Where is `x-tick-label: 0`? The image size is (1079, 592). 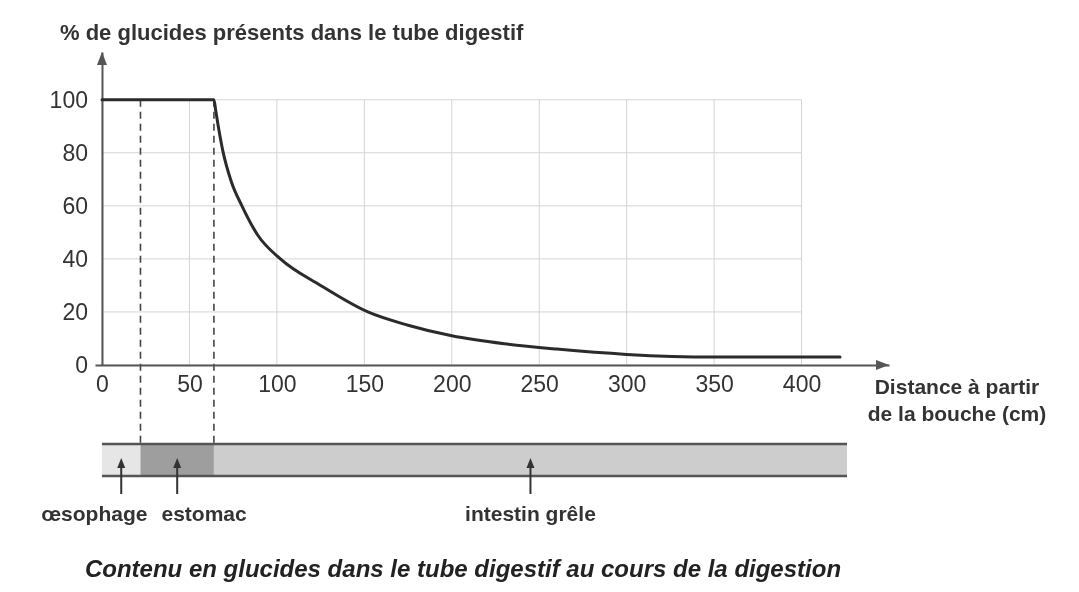
x-tick-label: 0 is located at coordinates (102, 384).